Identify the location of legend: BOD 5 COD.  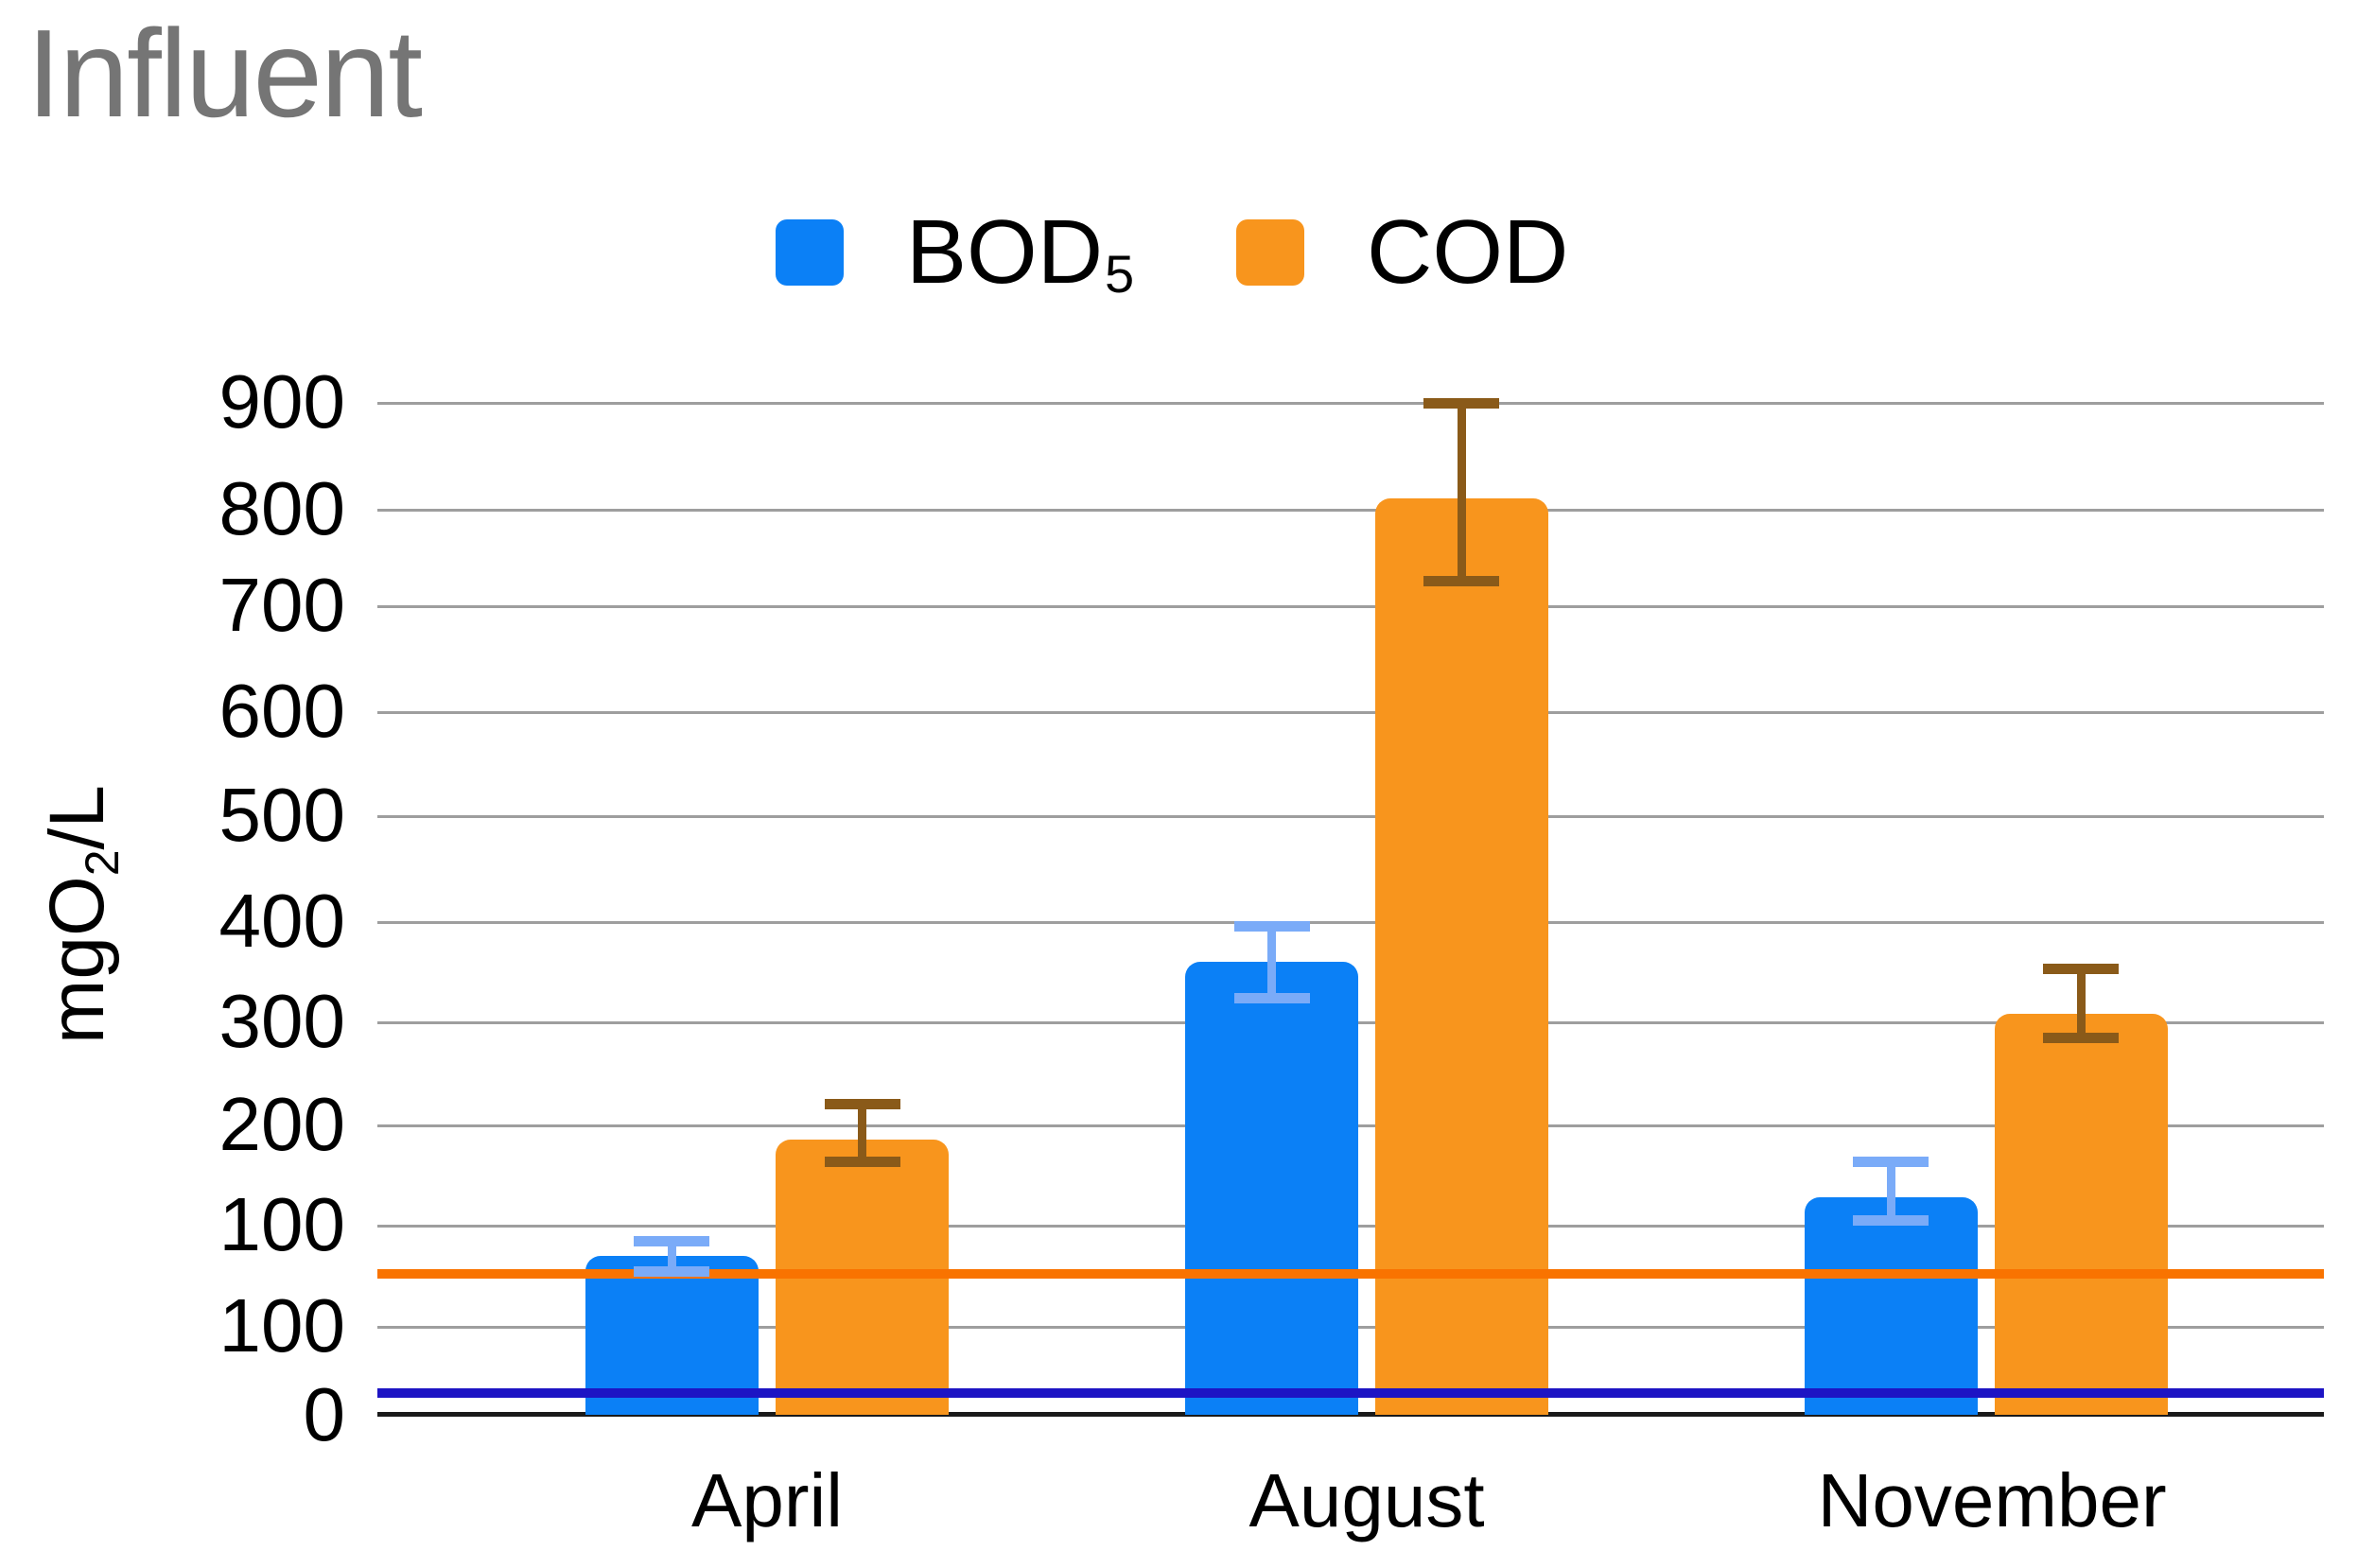
(1178, 253).